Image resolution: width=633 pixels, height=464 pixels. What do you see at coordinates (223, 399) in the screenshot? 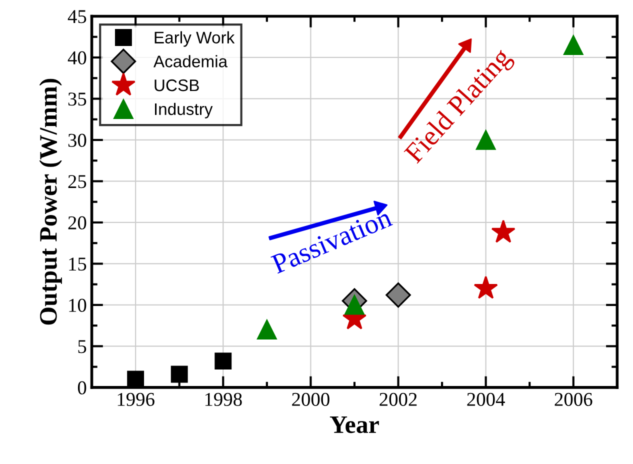
I see `x-tick-label: 1998` at bounding box center [223, 399].